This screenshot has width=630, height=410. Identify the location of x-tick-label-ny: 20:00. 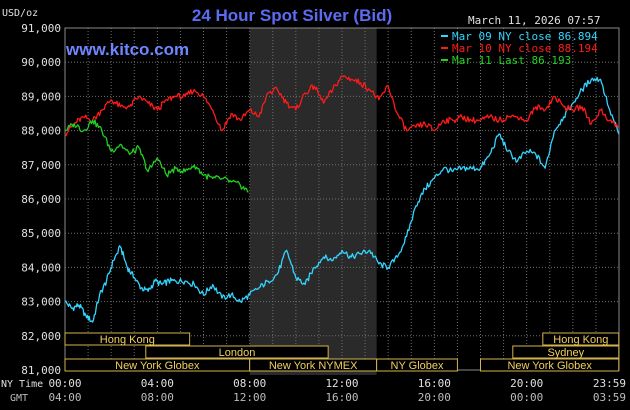
(526, 383).